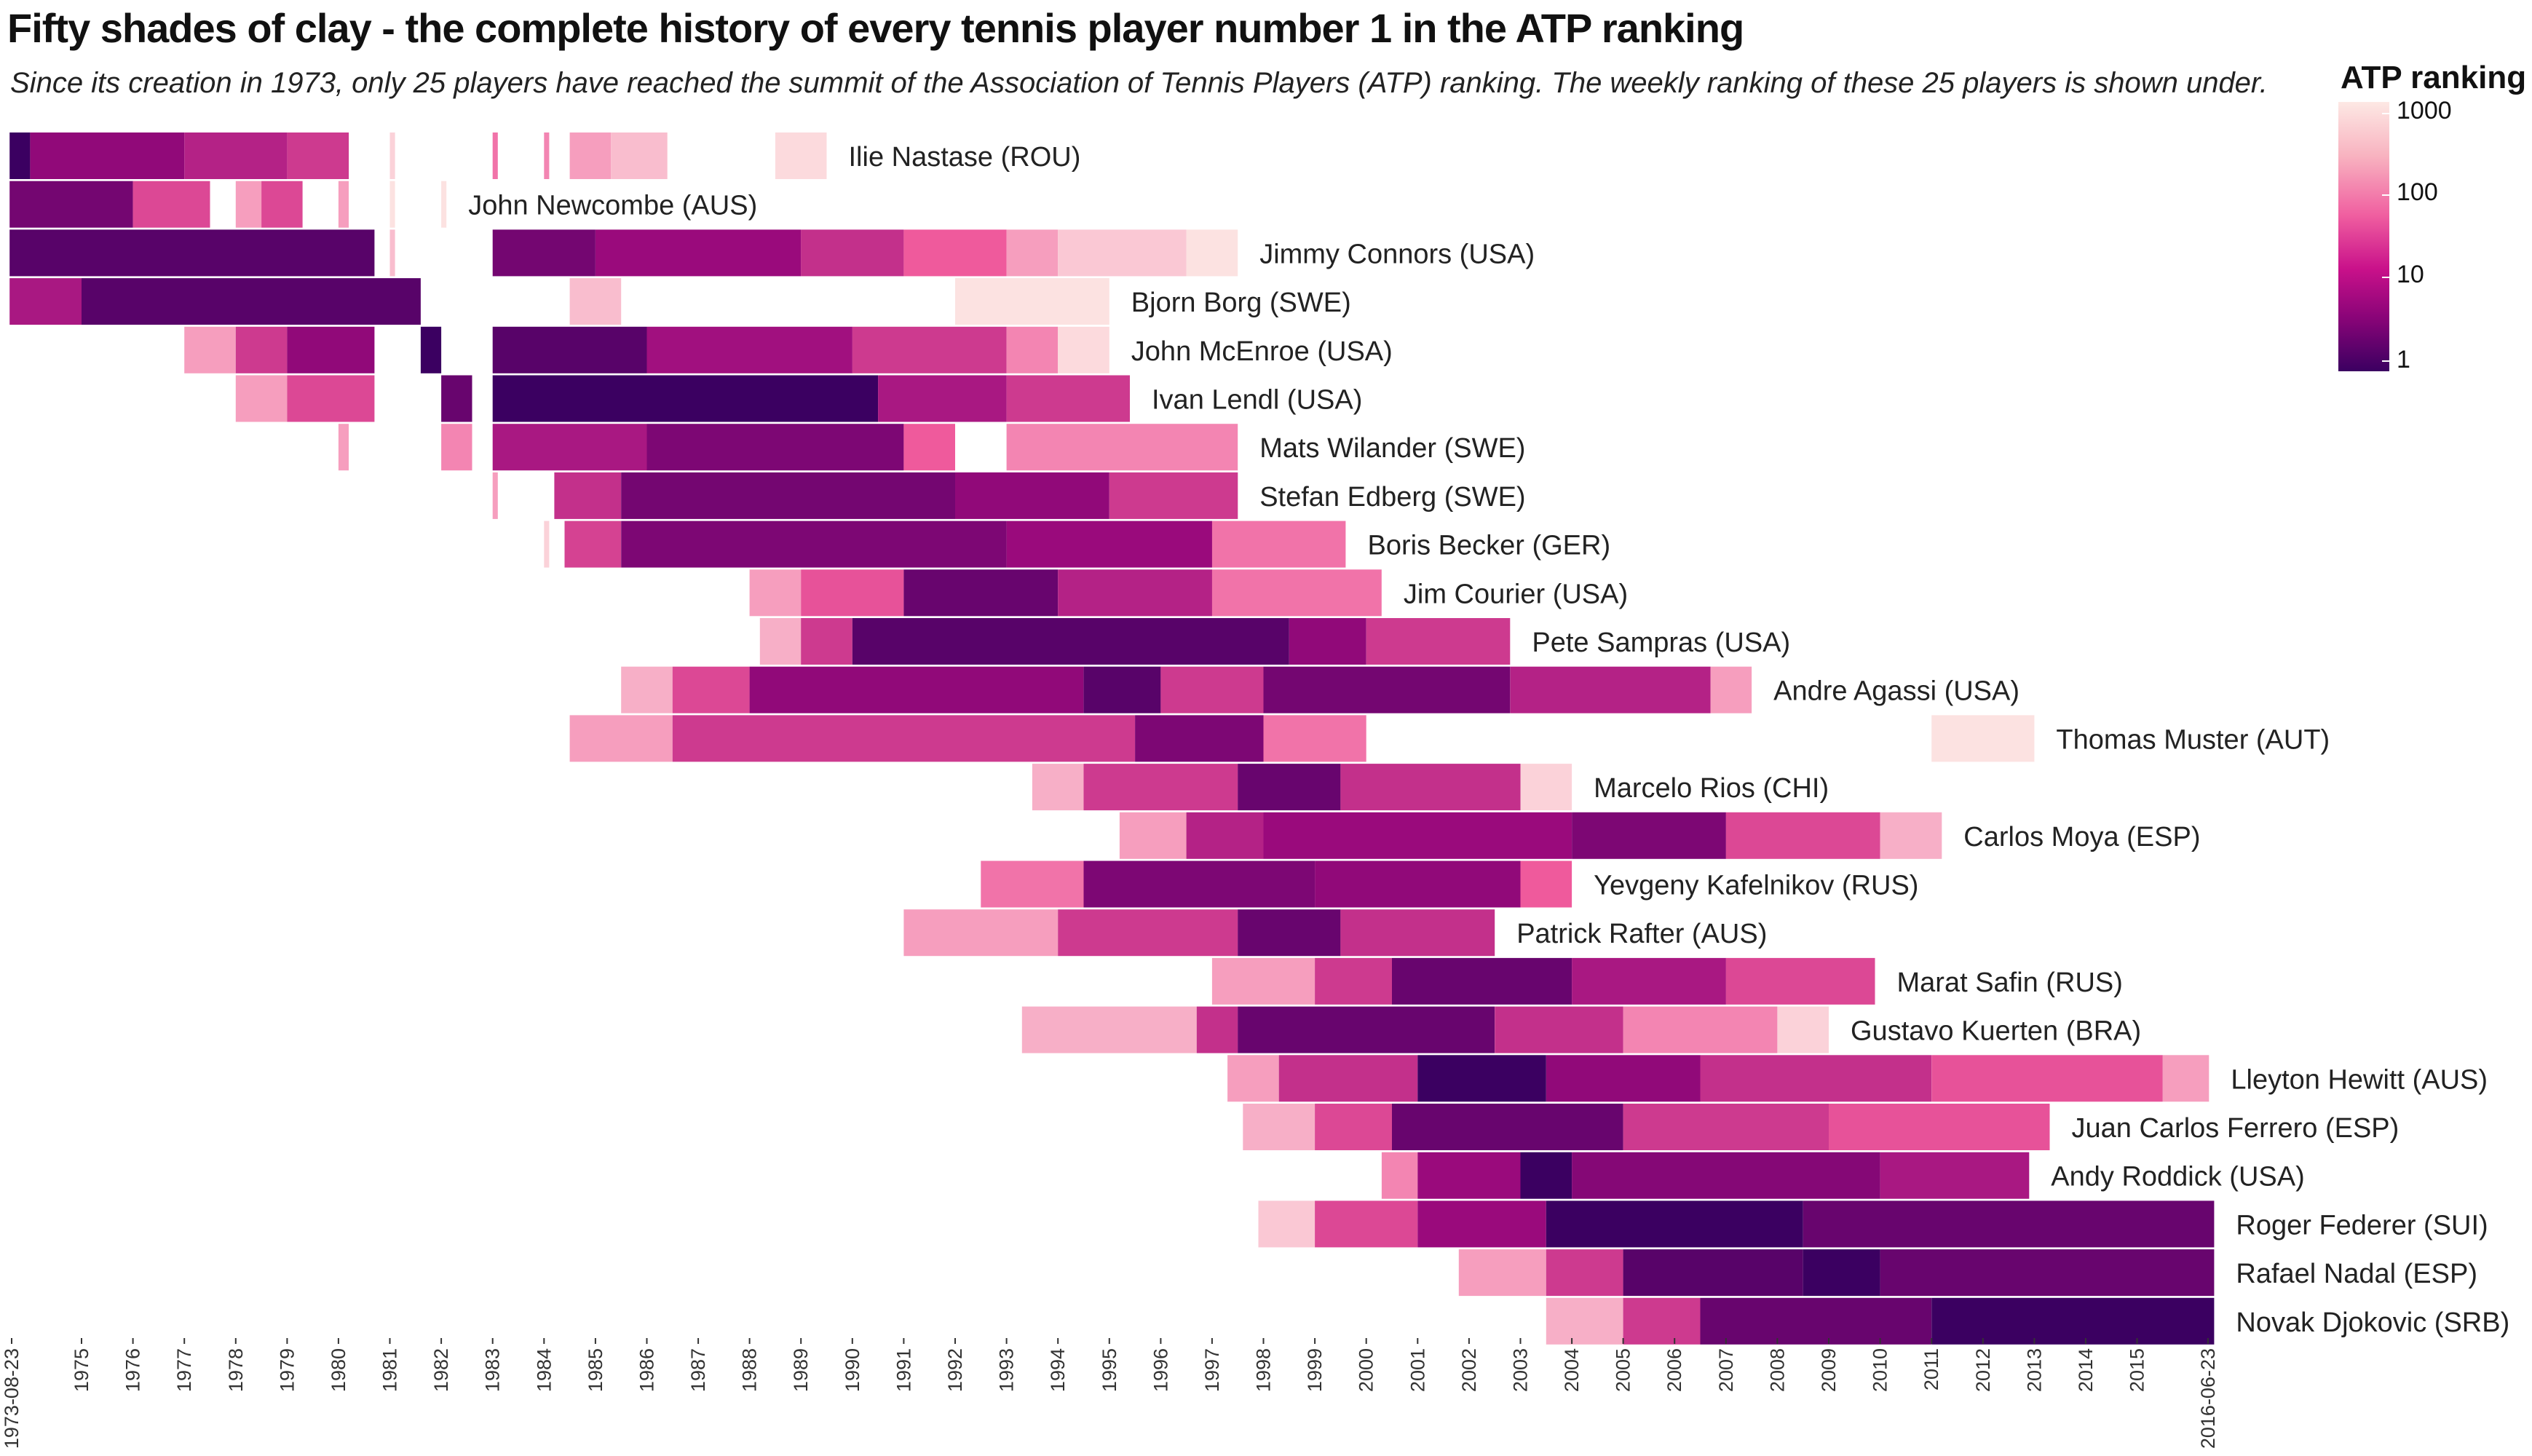 The image size is (2532, 1456). Describe the element at coordinates (698, 1370) in the screenshot. I see `x-axis-tick-label: 1987` at that location.